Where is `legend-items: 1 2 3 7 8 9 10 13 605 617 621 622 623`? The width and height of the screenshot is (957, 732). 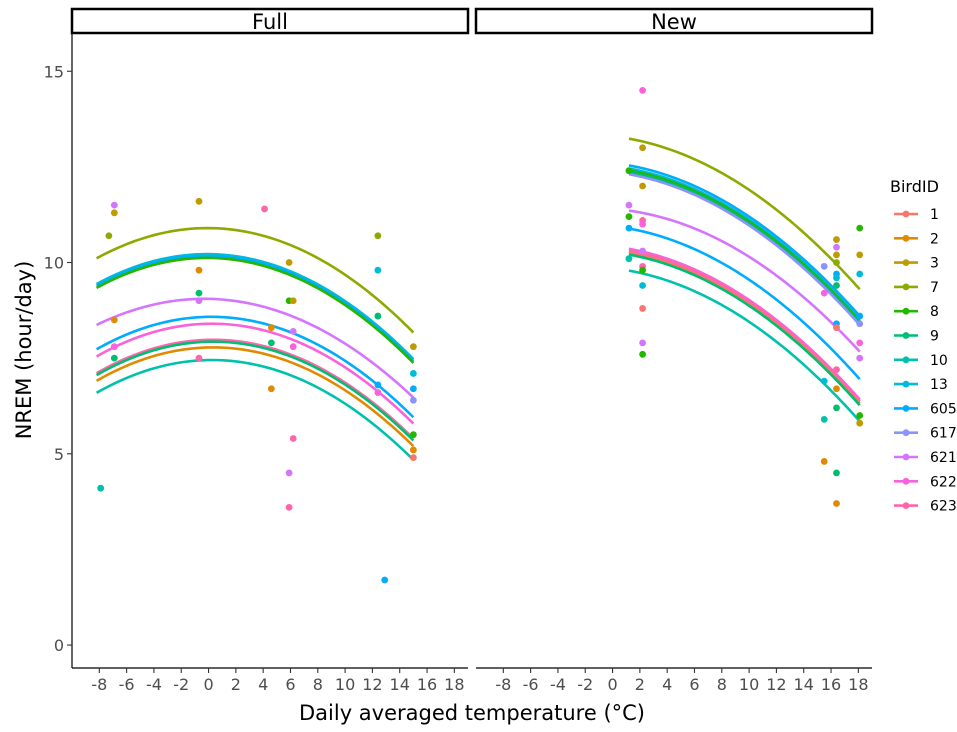
legend-items: 1 2 3 7 8 9 10 13 605 617 621 622 623 is located at coordinates (925, 361).